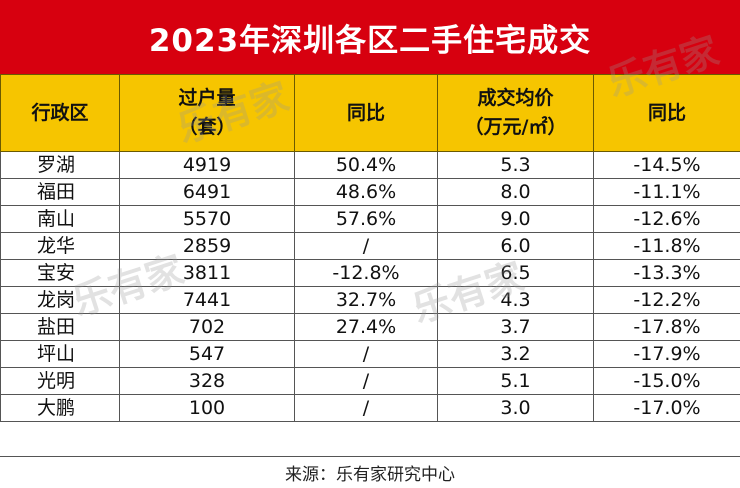  I want to click on cell-yoy-transfers: 57.6%, so click(366, 219).